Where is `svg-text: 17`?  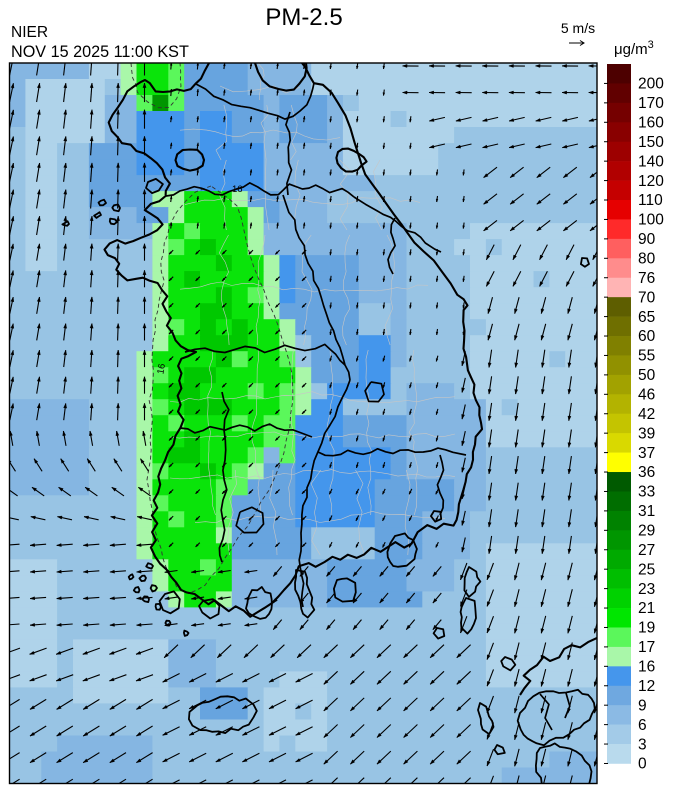 svg-text: 17 is located at coordinates (646, 647).